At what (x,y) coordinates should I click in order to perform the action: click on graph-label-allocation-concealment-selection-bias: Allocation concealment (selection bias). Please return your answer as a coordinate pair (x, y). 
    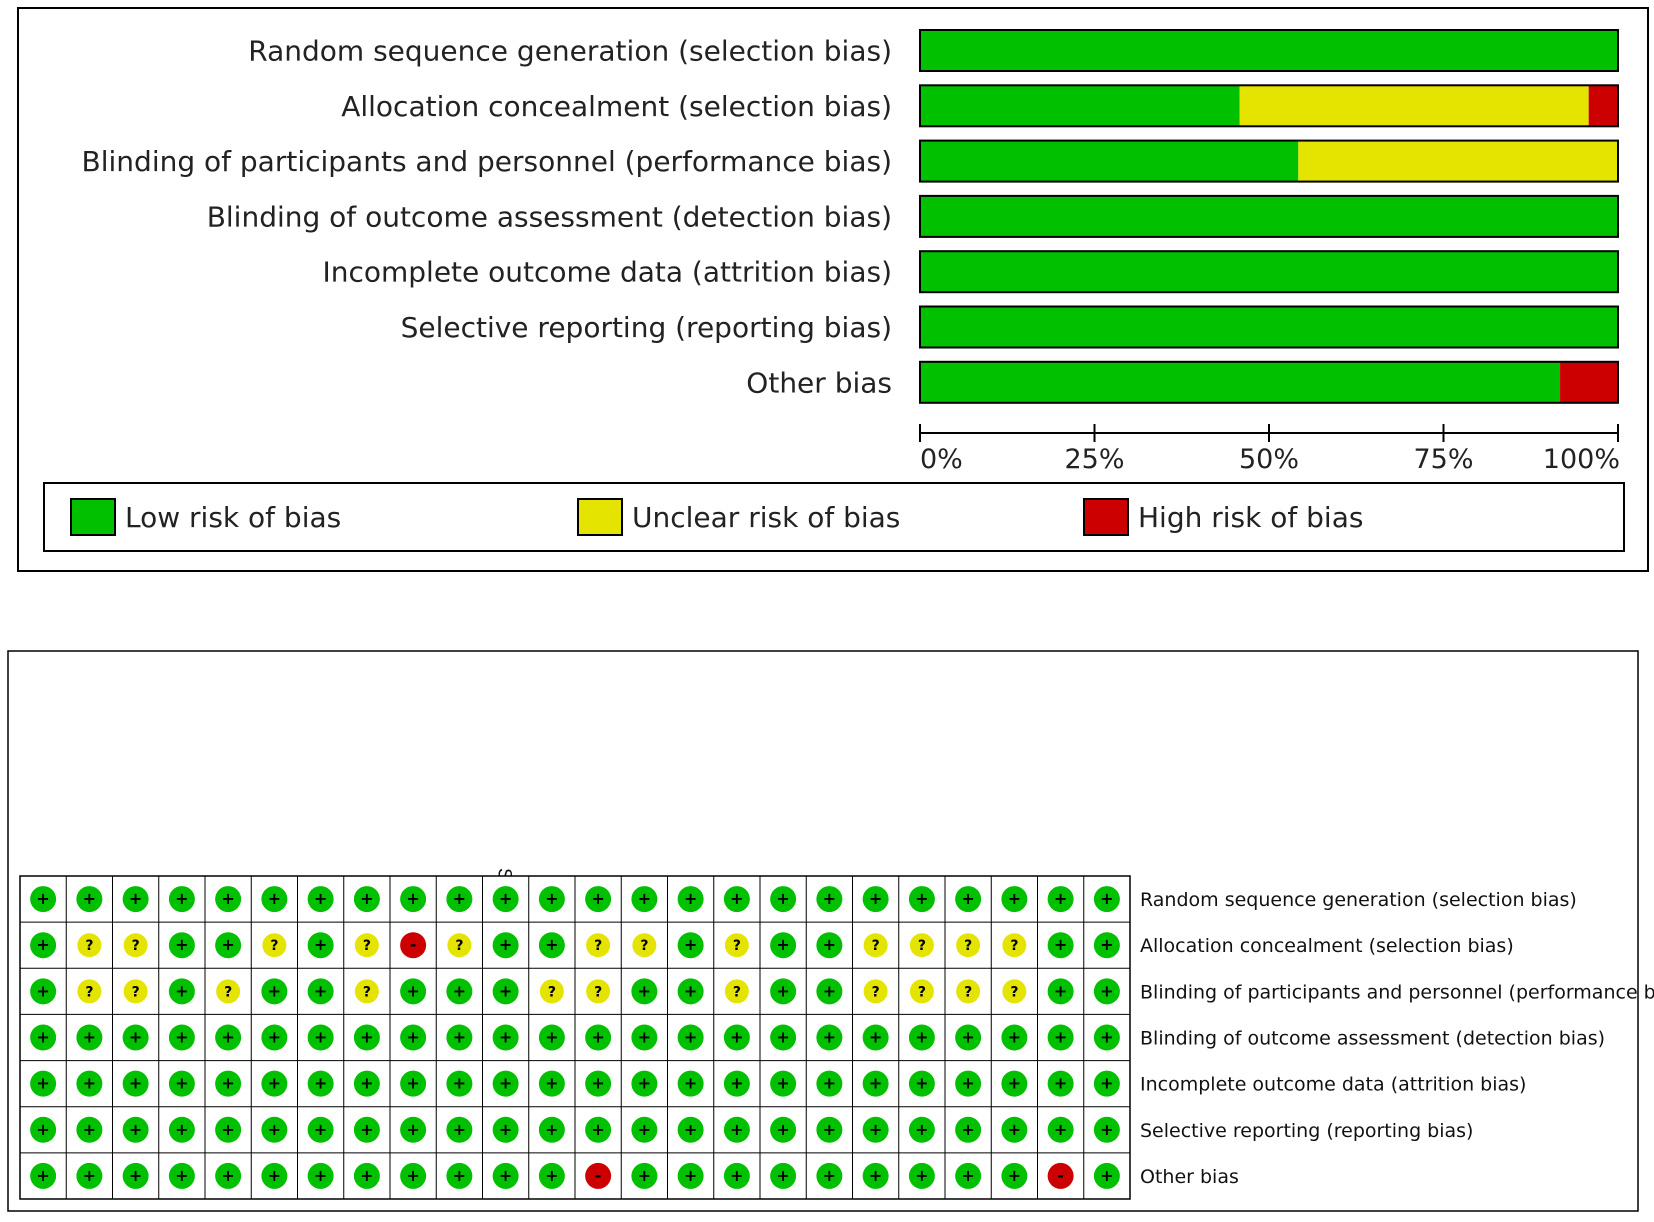
    Looking at the image, I should click on (616, 106).